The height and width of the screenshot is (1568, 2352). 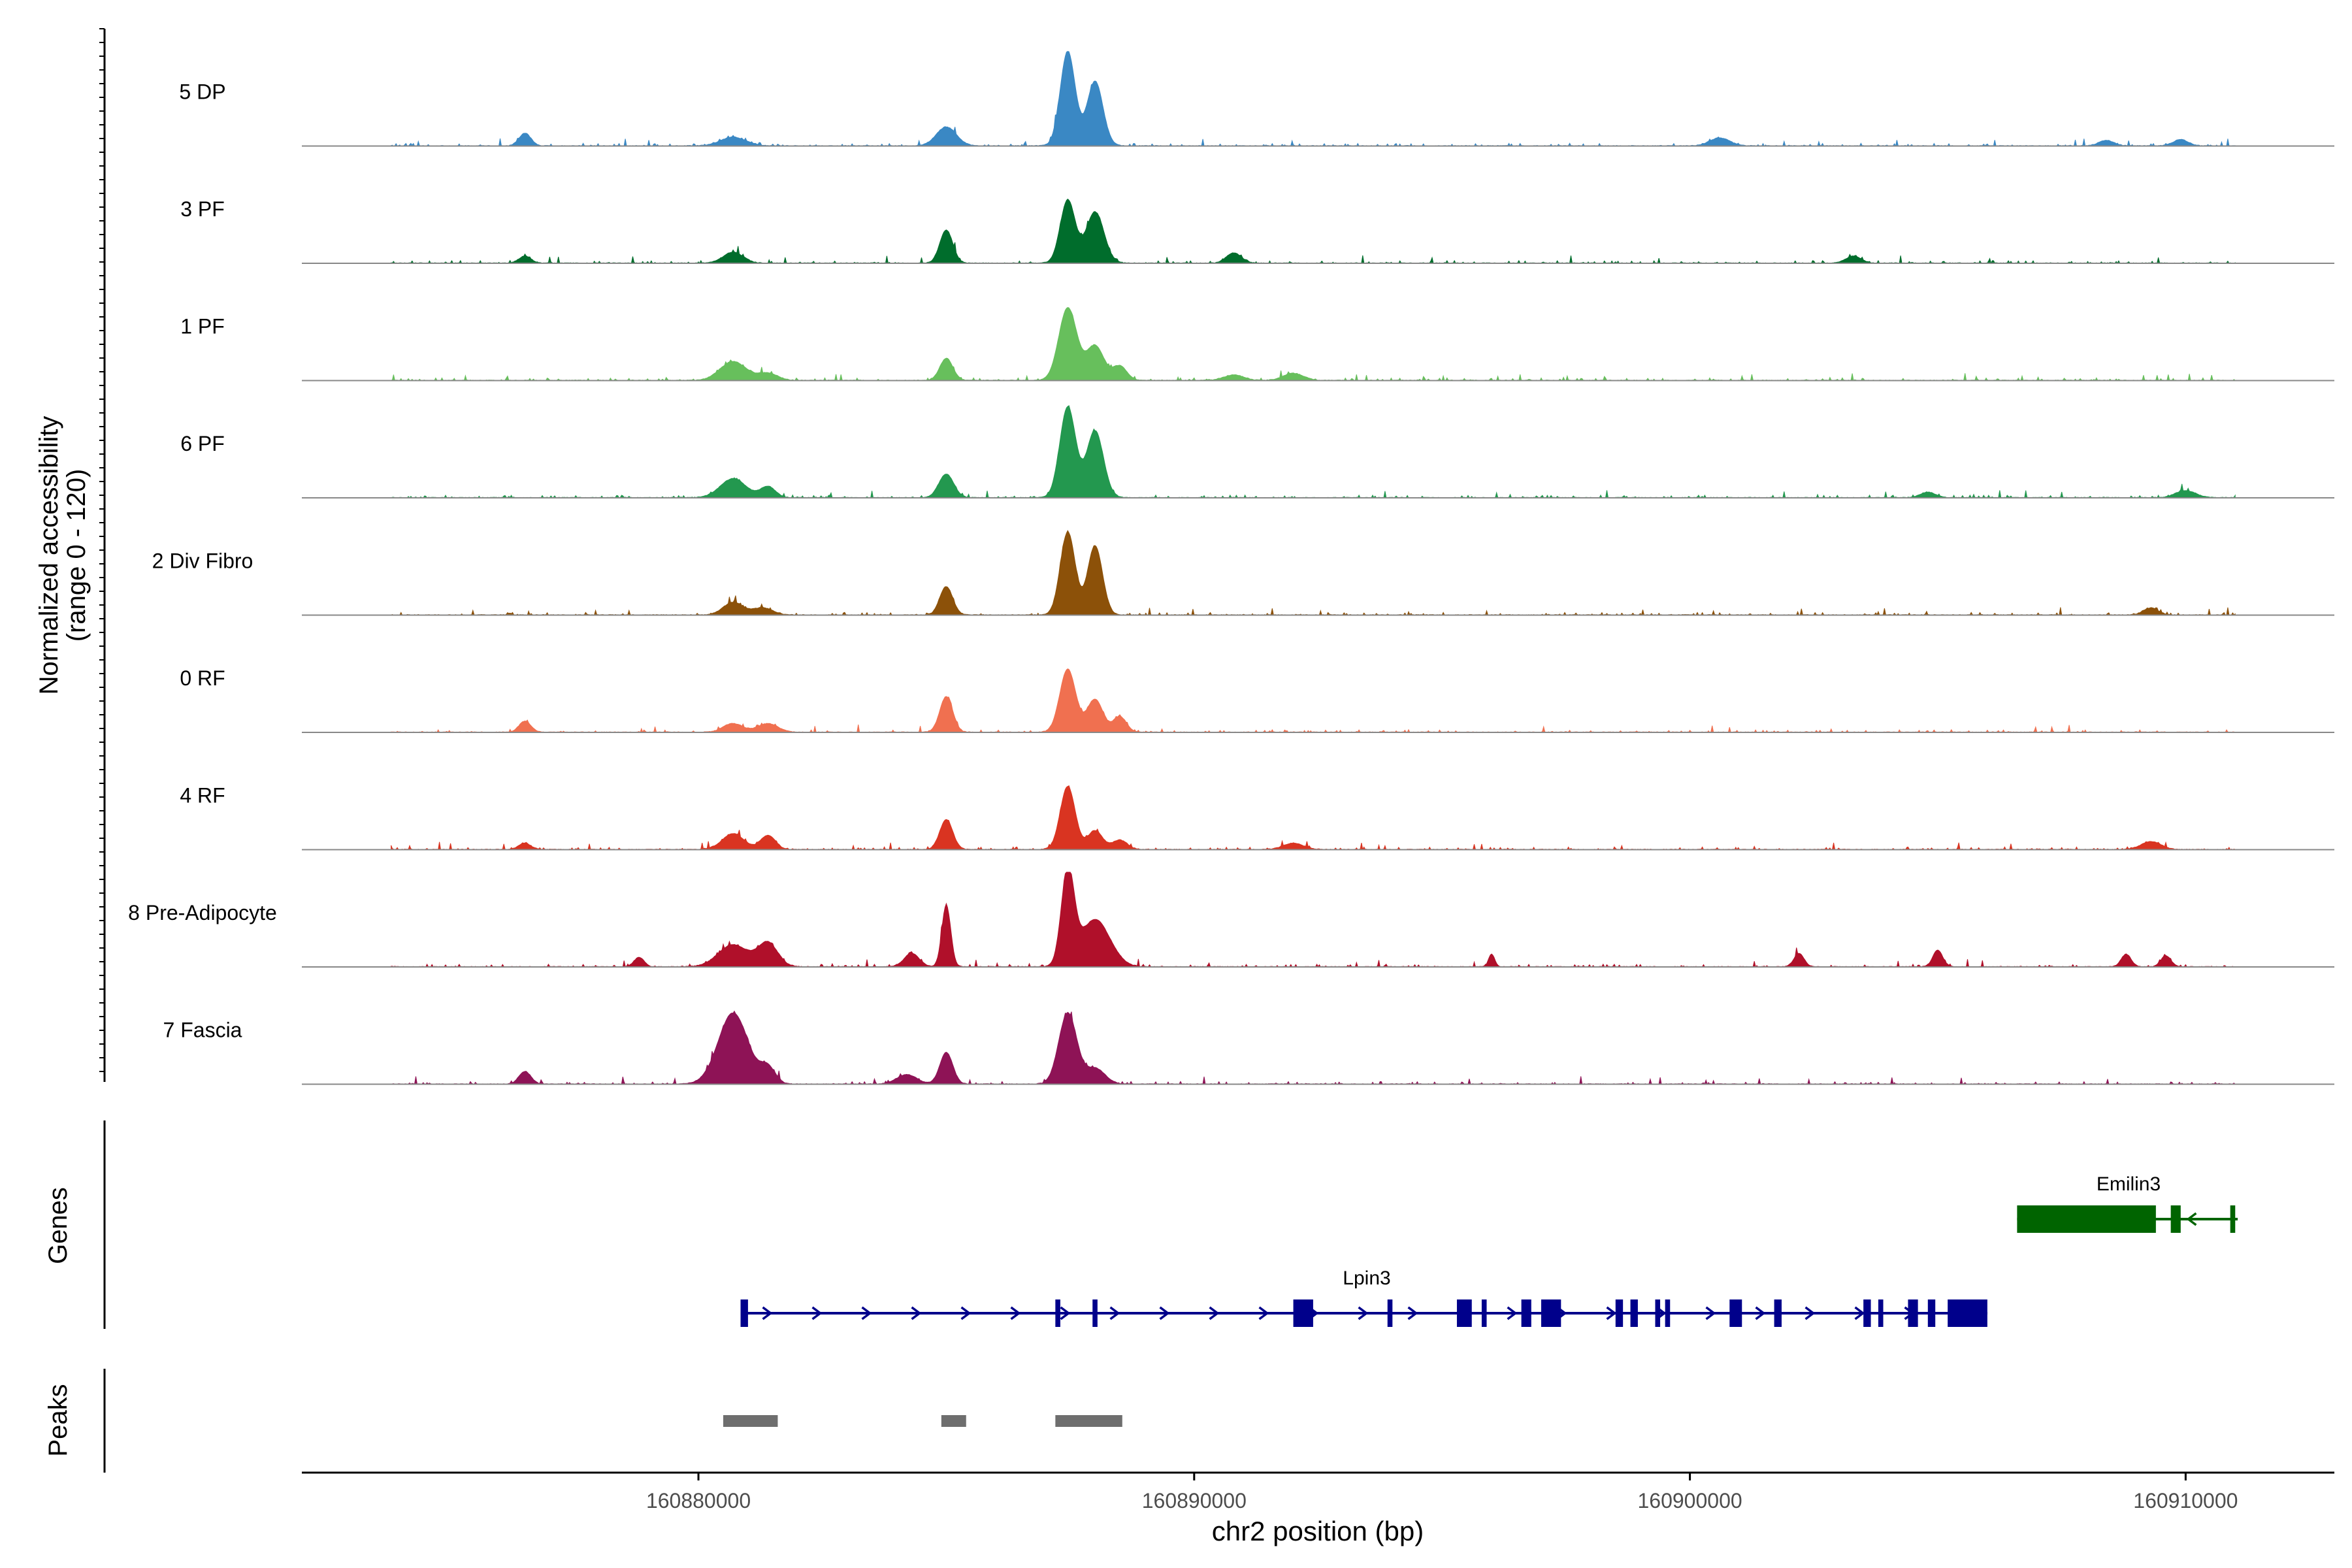 What do you see at coordinates (202, 209) in the screenshot?
I see `track-label: 3 PF` at bounding box center [202, 209].